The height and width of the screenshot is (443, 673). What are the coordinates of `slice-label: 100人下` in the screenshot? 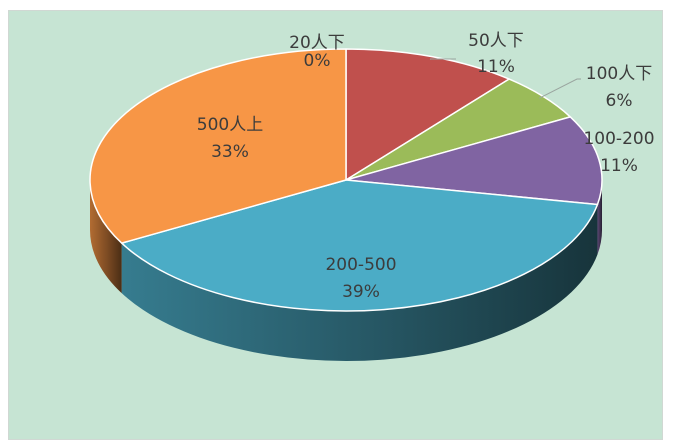 It's located at (619, 74).